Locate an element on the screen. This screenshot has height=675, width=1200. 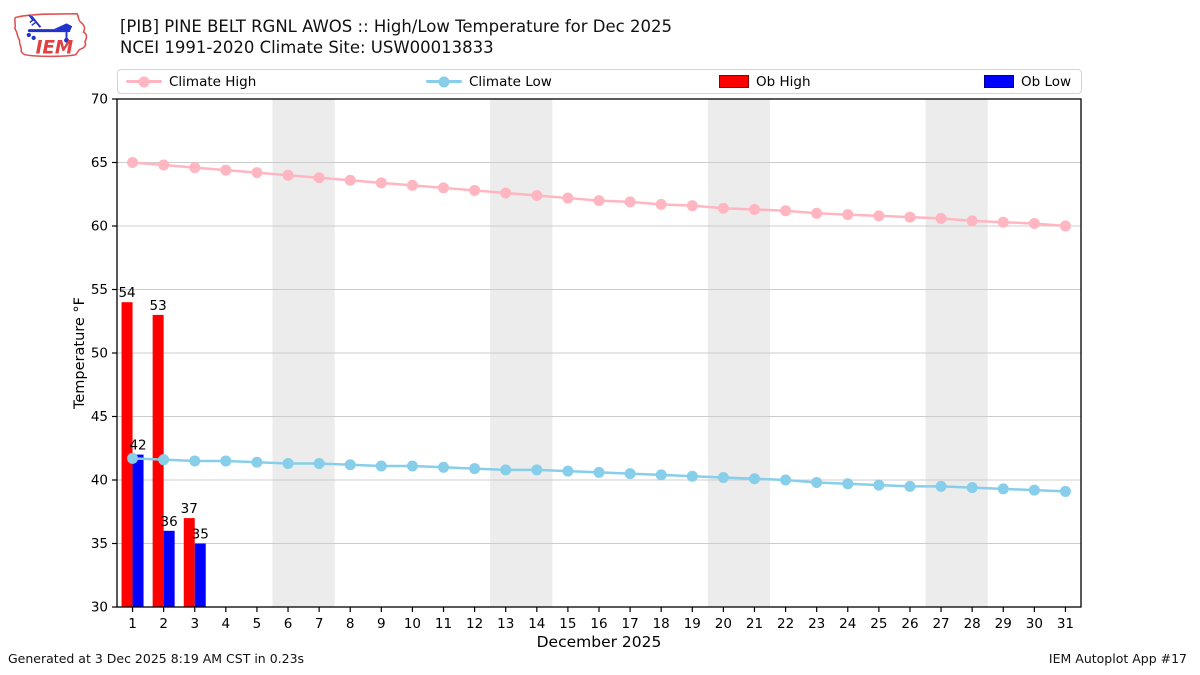
legend-label: Ob Low is located at coordinates (1046, 81).